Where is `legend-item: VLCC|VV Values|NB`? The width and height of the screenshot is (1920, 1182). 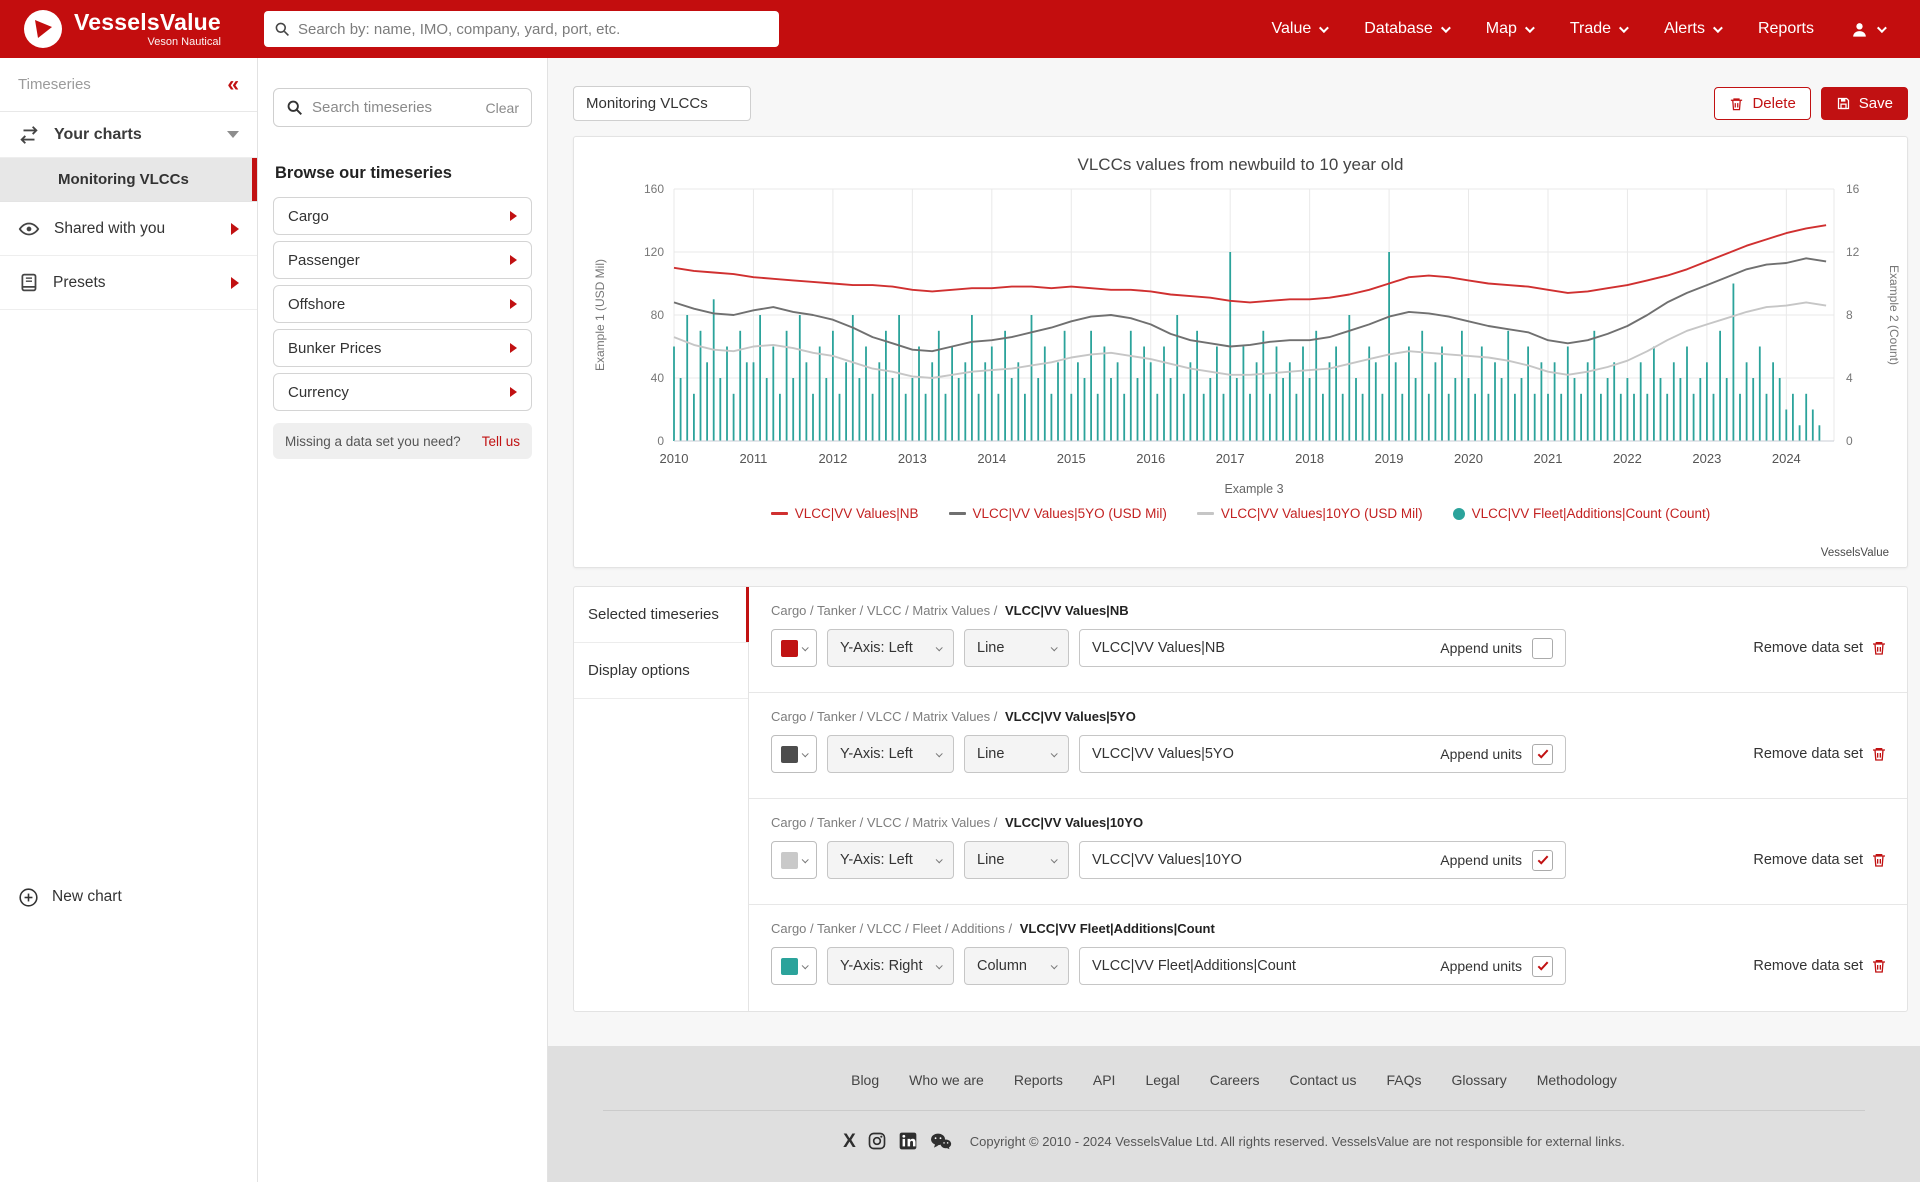
legend-item: VLCC|VV Values|NB is located at coordinates (844, 513).